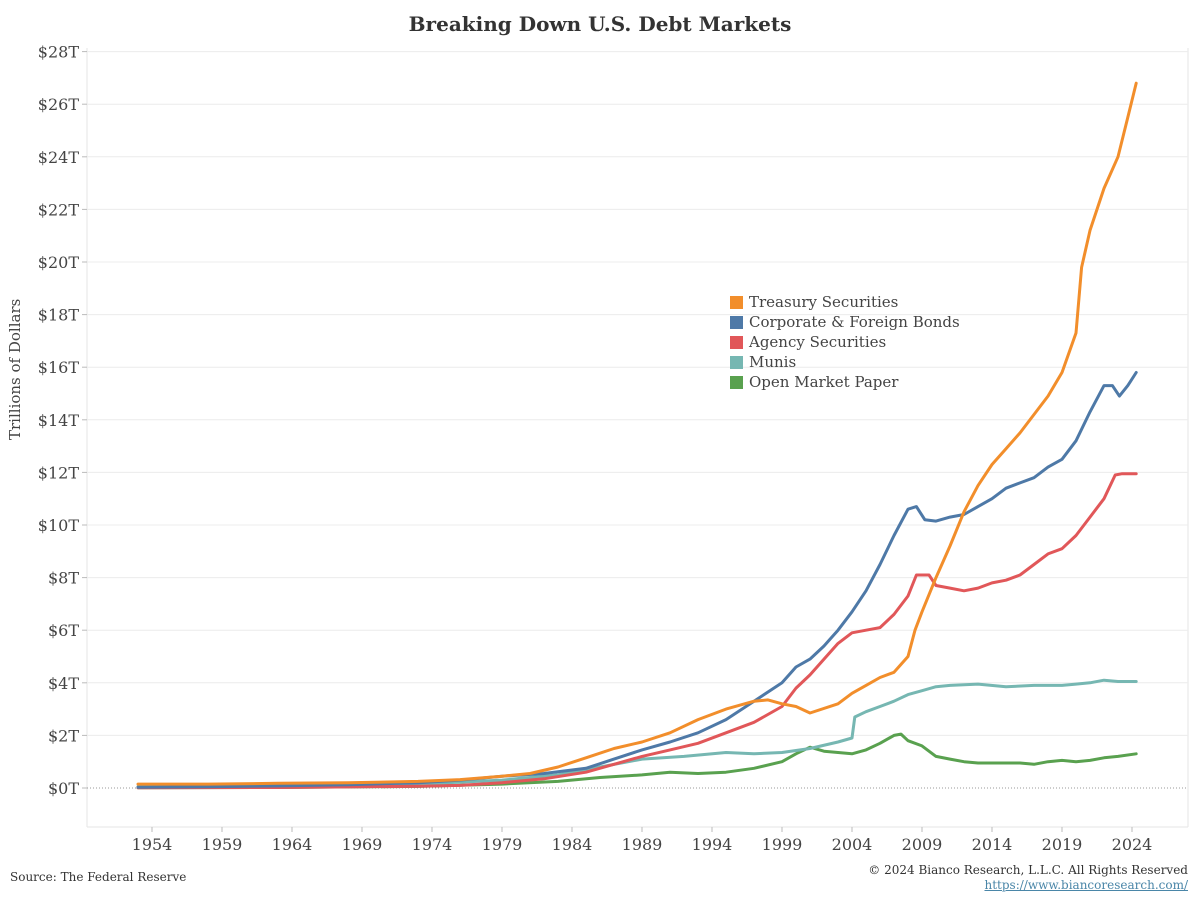 The width and height of the screenshot is (1200, 900). I want to click on y-tick-label: $12T, so click(59, 472).